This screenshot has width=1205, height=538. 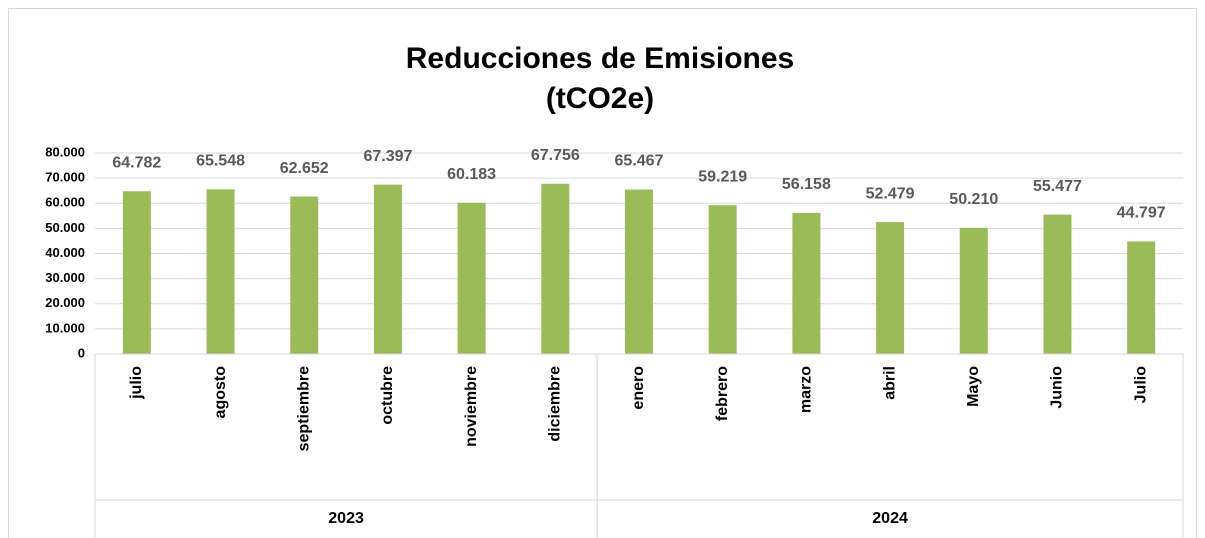 I want to click on y-tick-label: 10.000, so click(x=65, y=327).